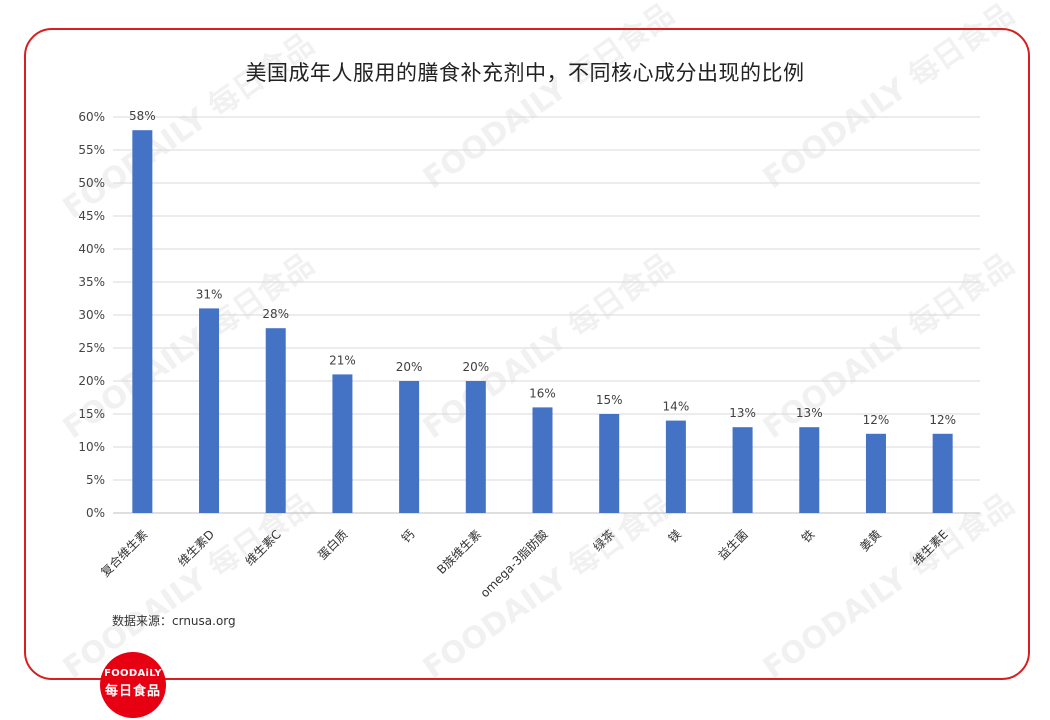 The height and width of the screenshot is (720, 1050). I want to click on x-tick-label: 维生素D, so click(196, 548).